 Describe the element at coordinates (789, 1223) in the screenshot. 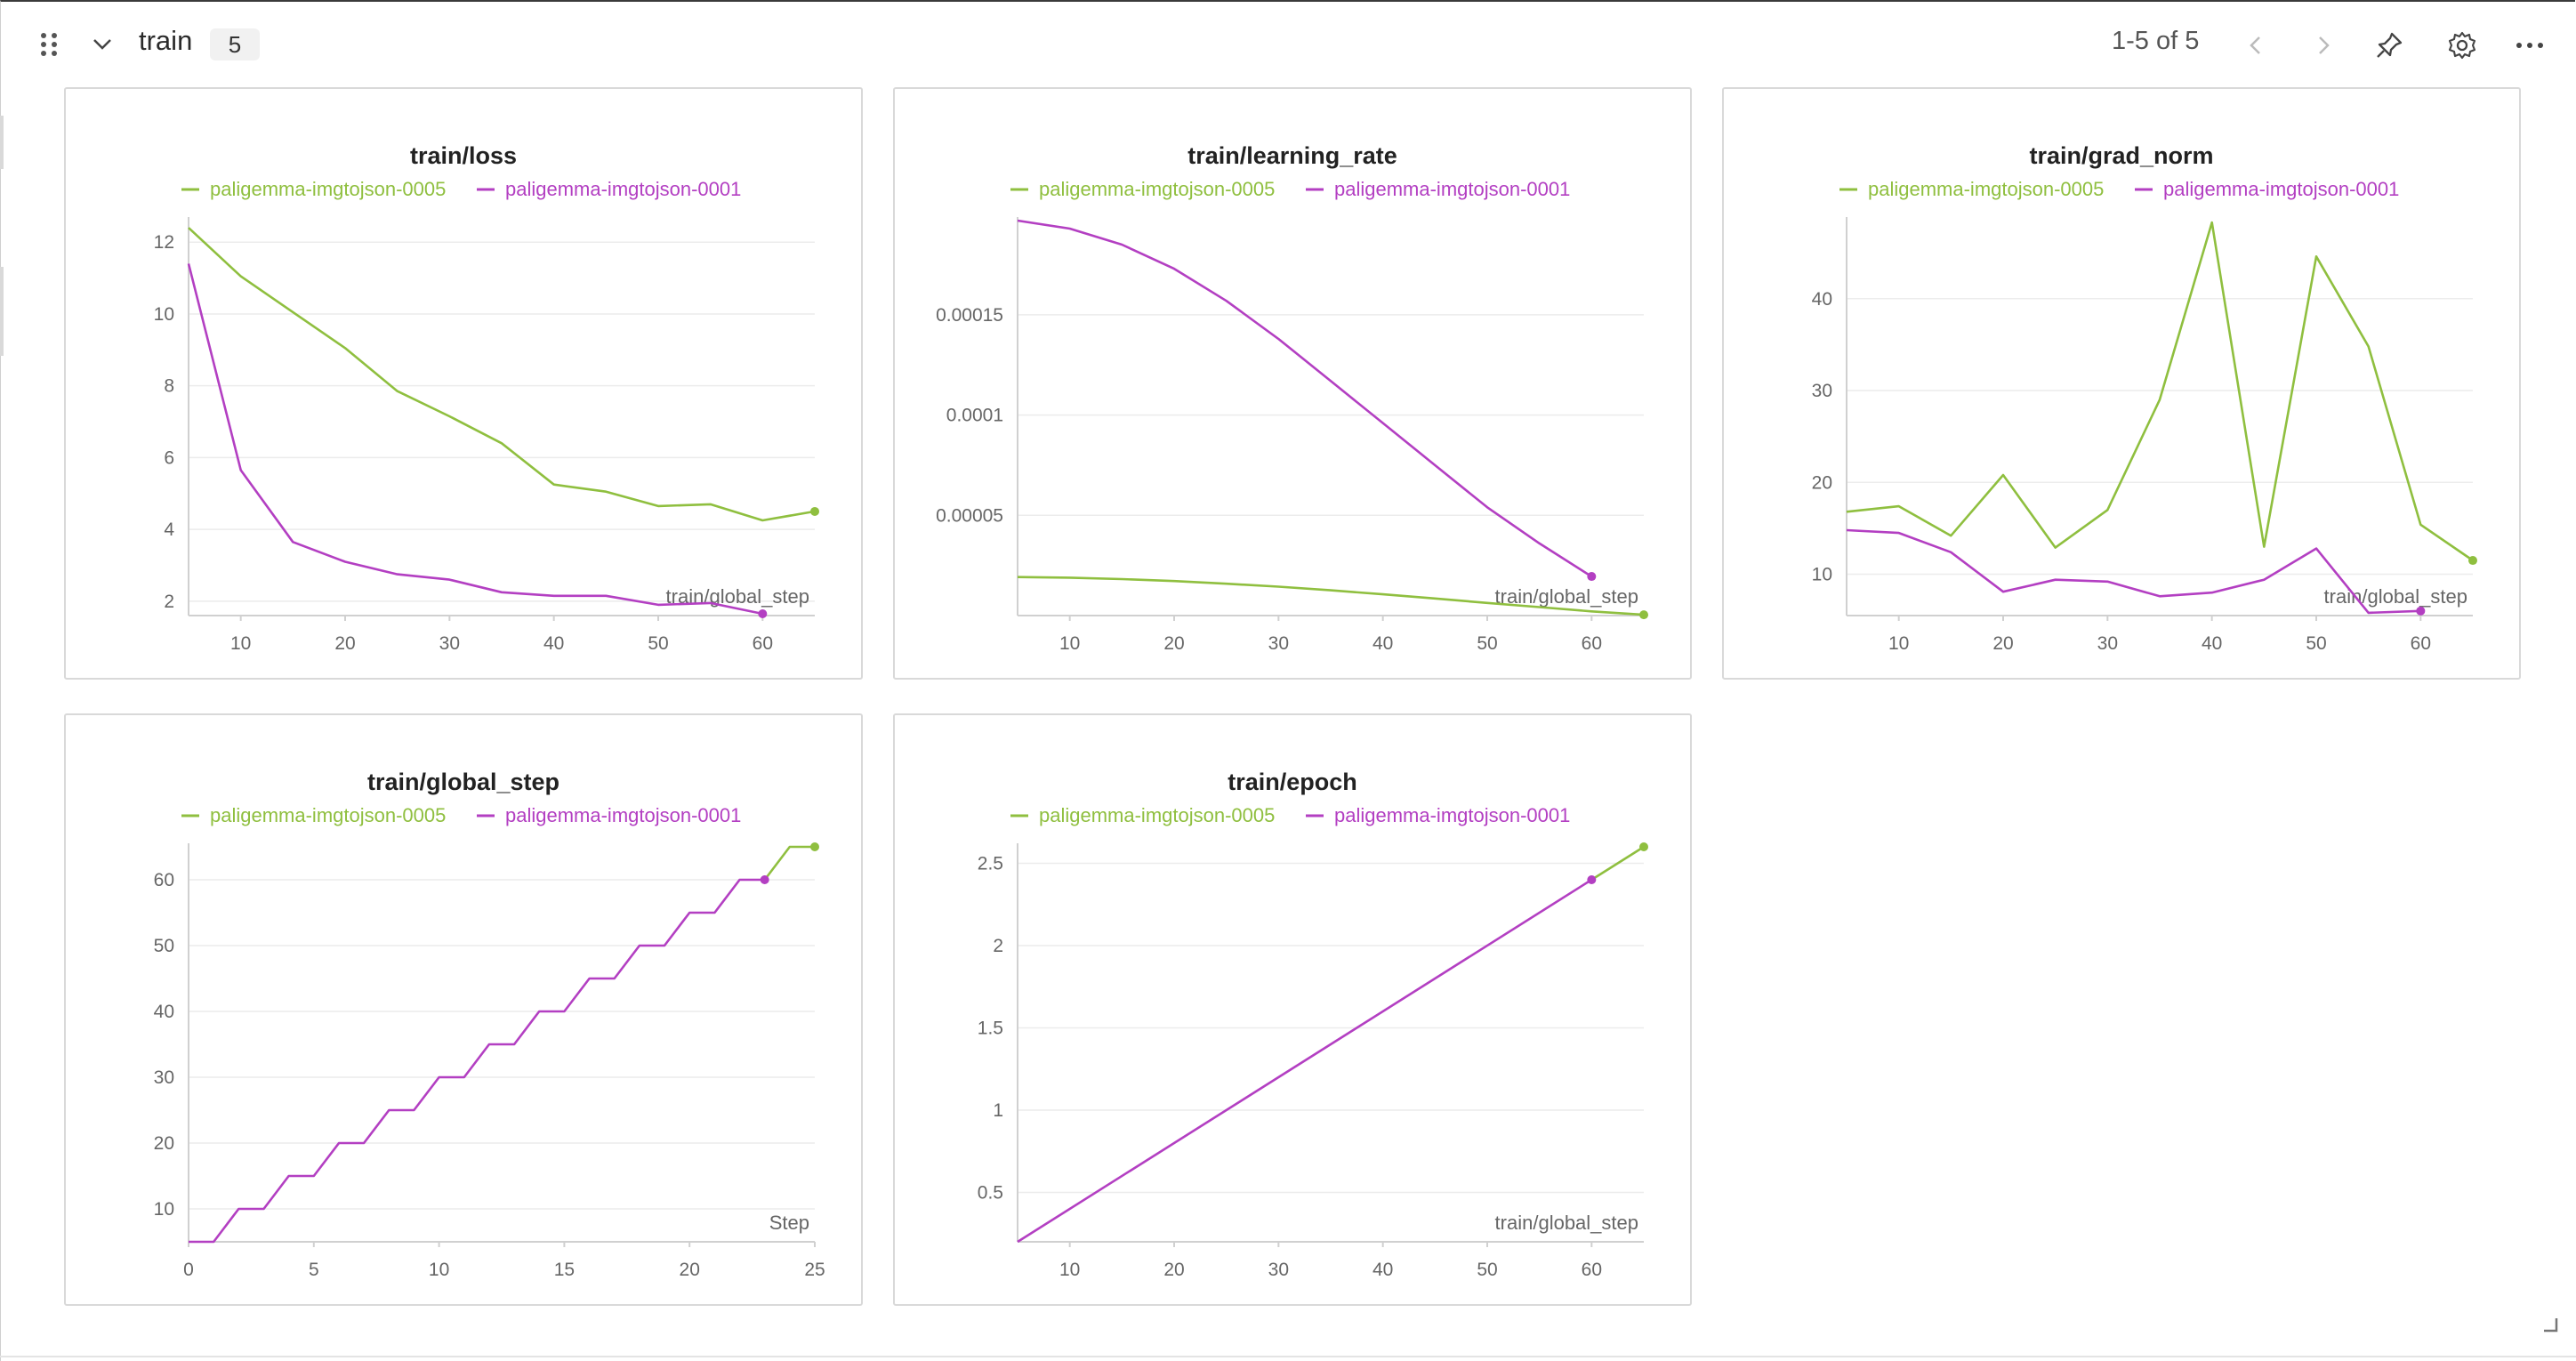

I see `chart-3-x-axis-label: Step` at that location.